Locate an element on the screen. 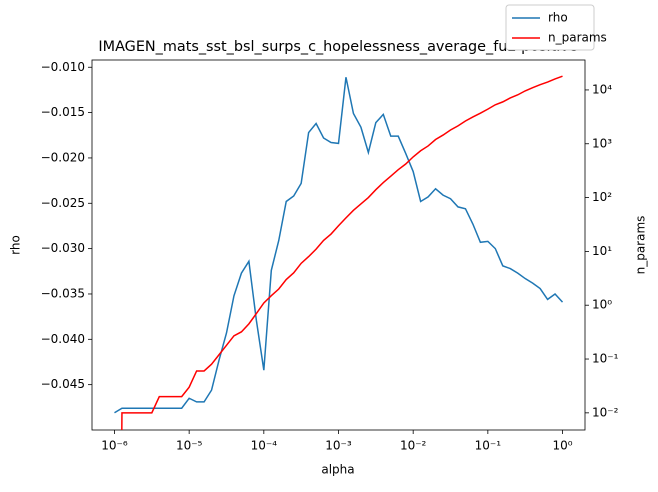 Image resolution: width=658 pixels, height=492 pixels. y-axis-label: rho is located at coordinates (16, 245).